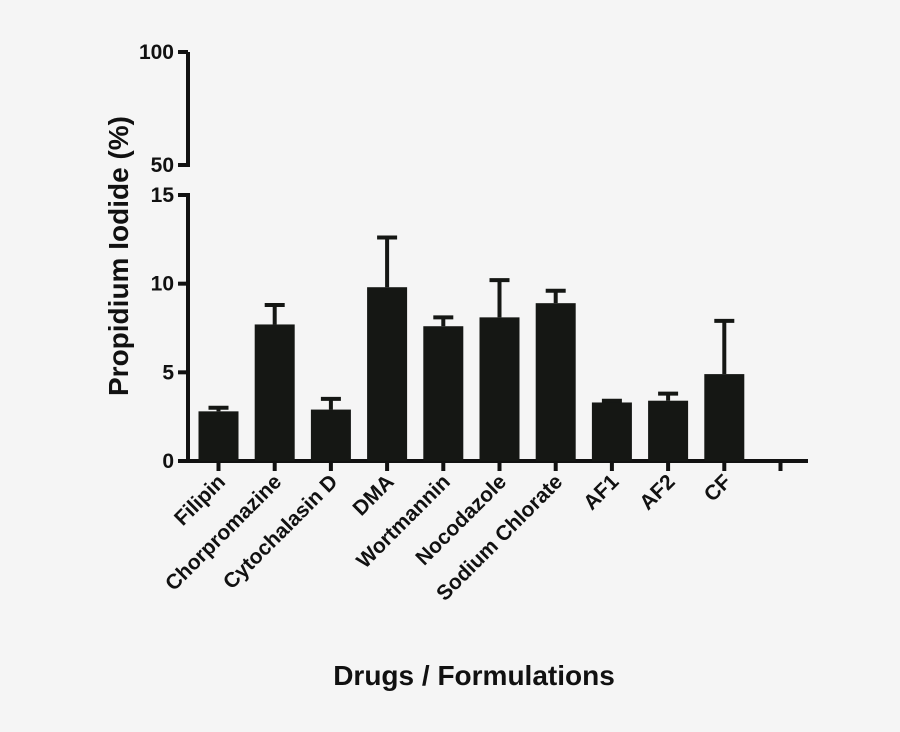  What do you see at coordinates (168, 372) in the screenshot?
I see `y-tick-label: 5` at bounding box center [168, 372].